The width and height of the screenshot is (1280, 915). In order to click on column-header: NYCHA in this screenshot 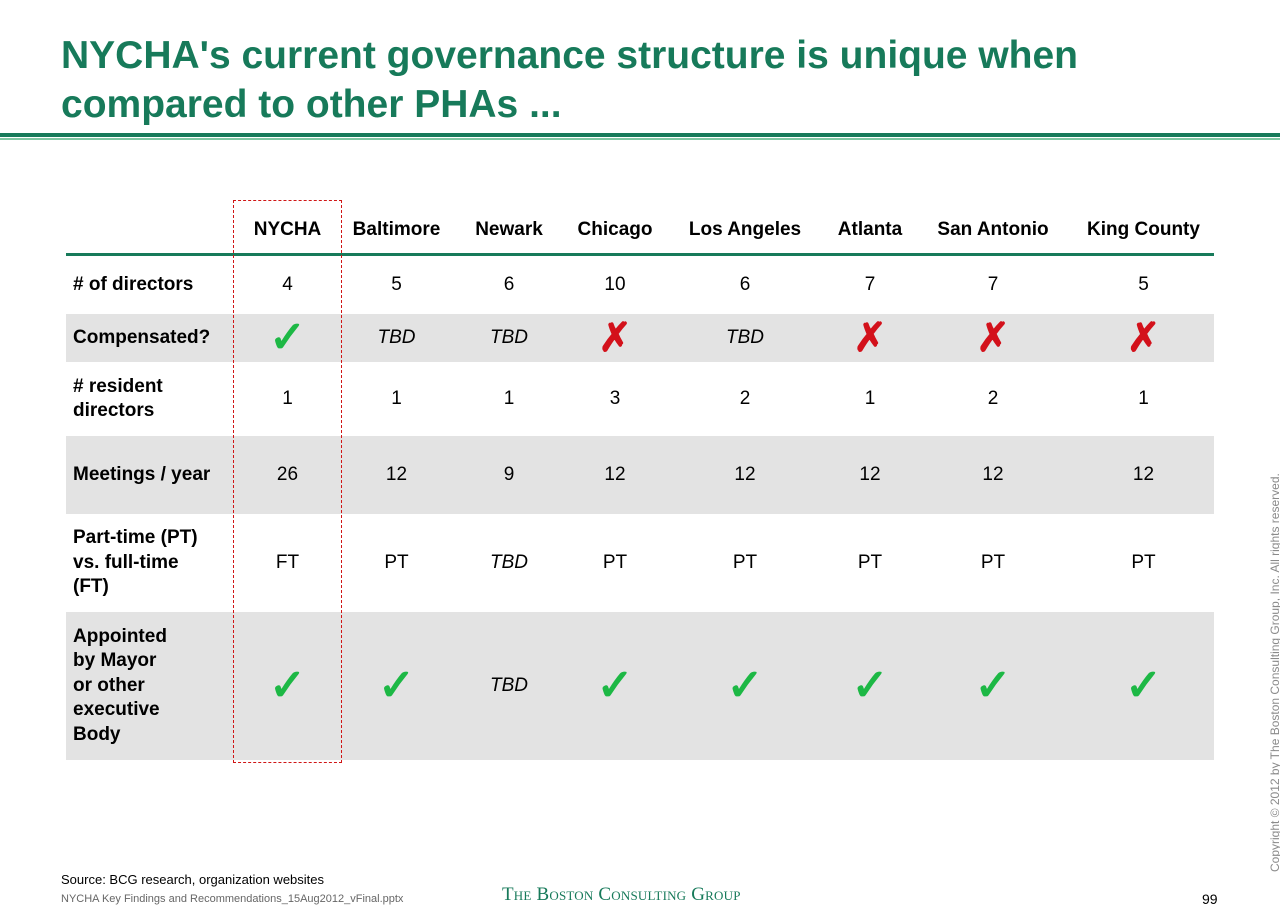, I will do `click(287, 229)`.